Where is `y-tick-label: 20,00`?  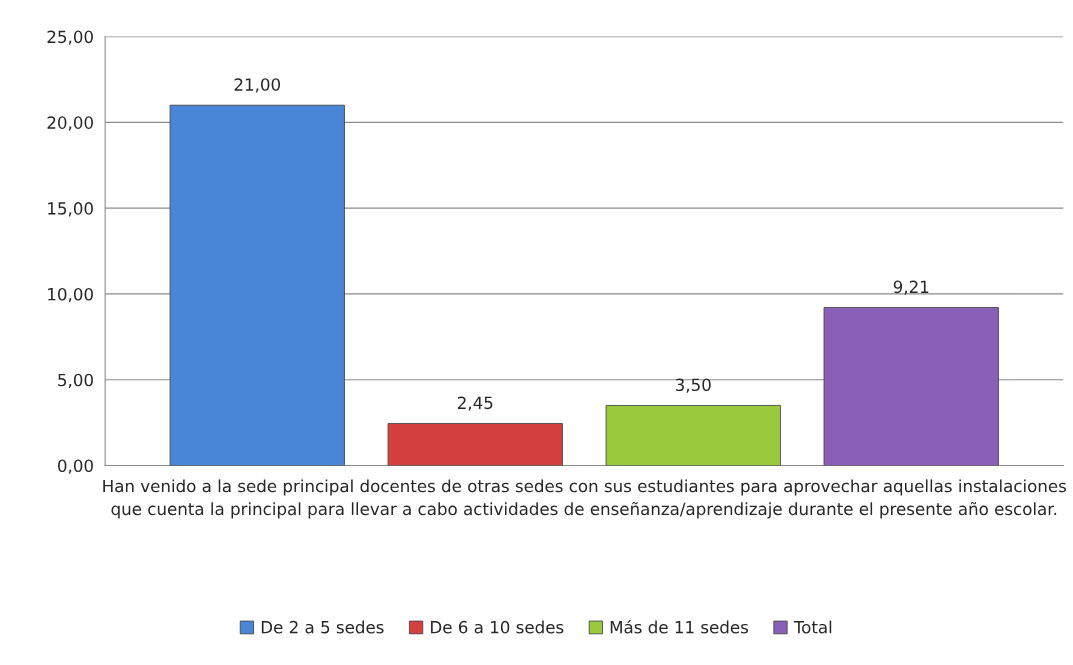
y-tick-label: 20,00 is located at coordinates (70, 123).